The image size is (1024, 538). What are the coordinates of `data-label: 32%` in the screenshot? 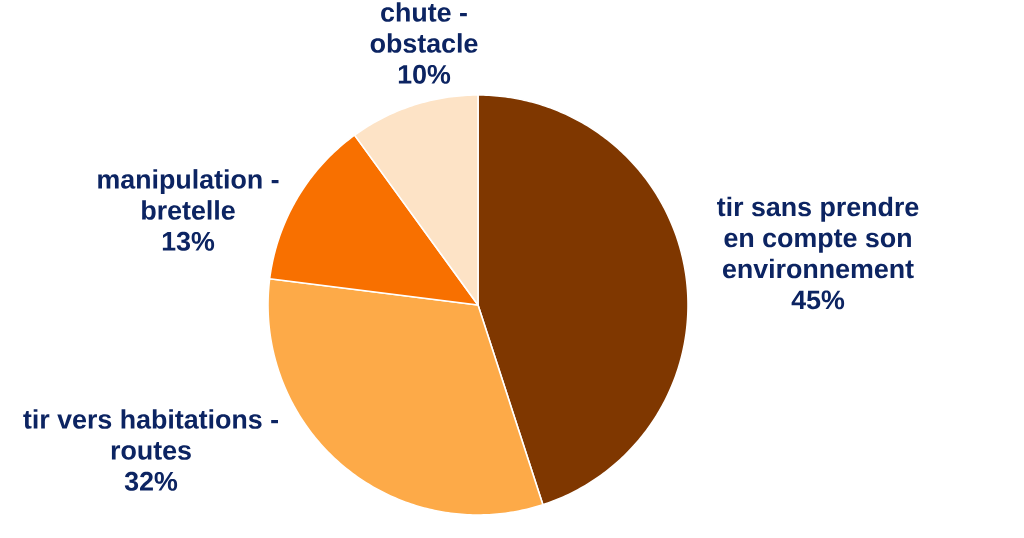 It's located at (151, 481).